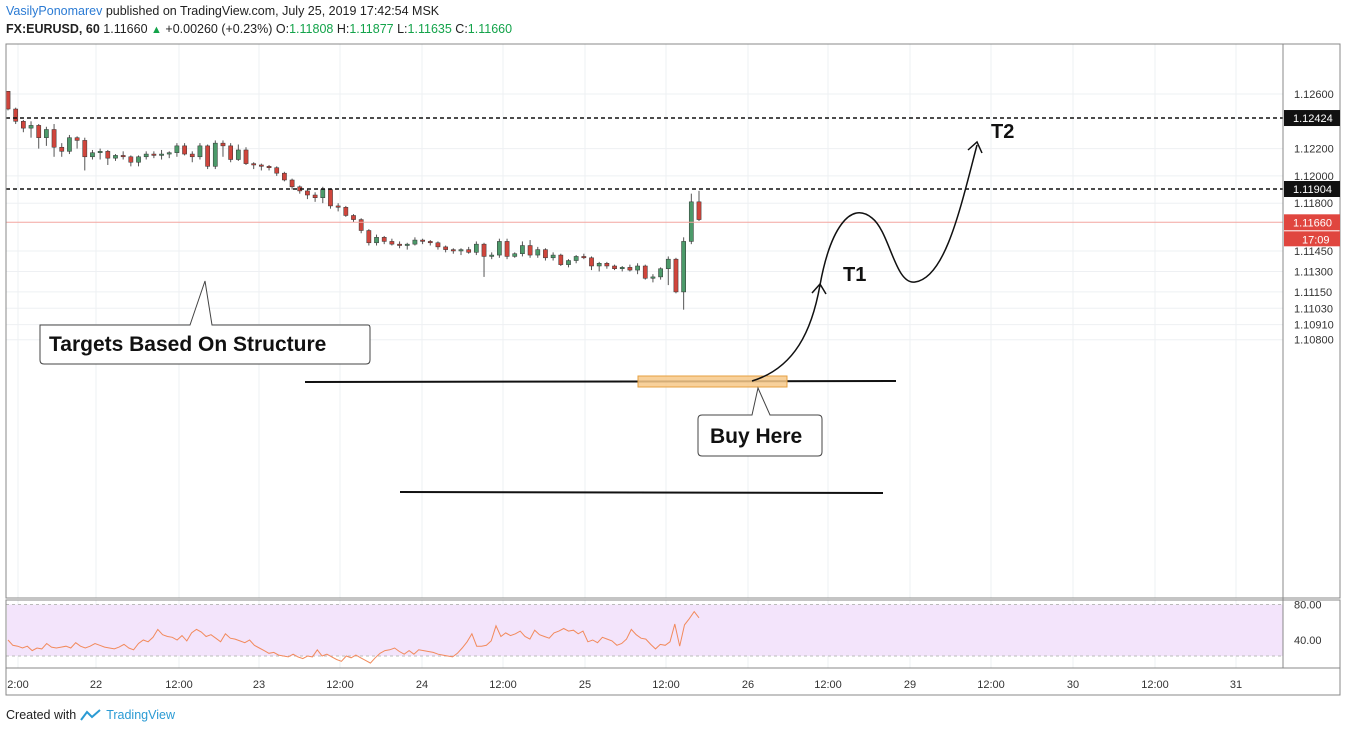 The image size is (1348, 733). What do you see at coordinates (1313, 252) in the screenshot?
I see `y-tick-label: 1.11450` at bounding box center [1313, 252].